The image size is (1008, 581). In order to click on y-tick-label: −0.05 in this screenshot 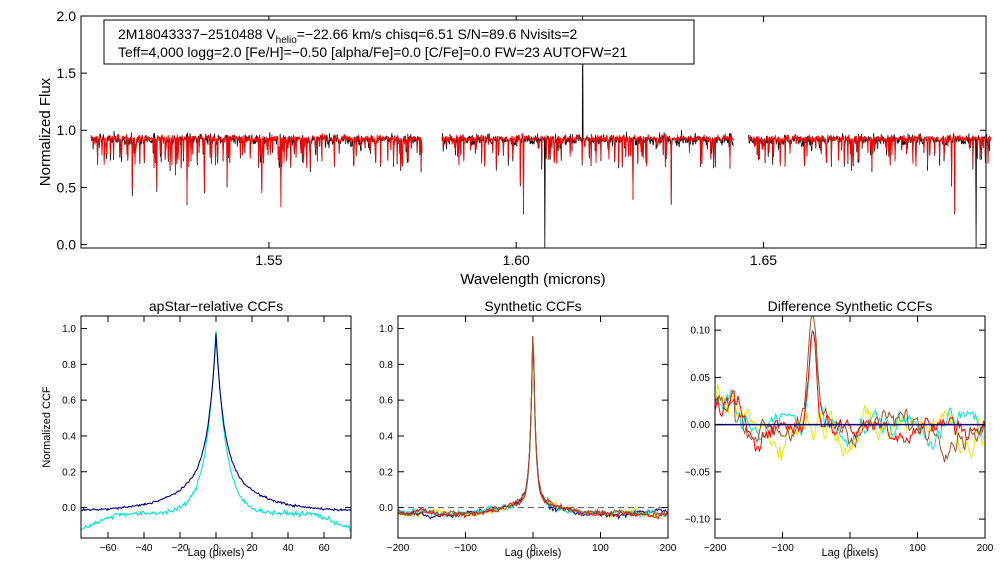, I will do `click(698, 472)`.